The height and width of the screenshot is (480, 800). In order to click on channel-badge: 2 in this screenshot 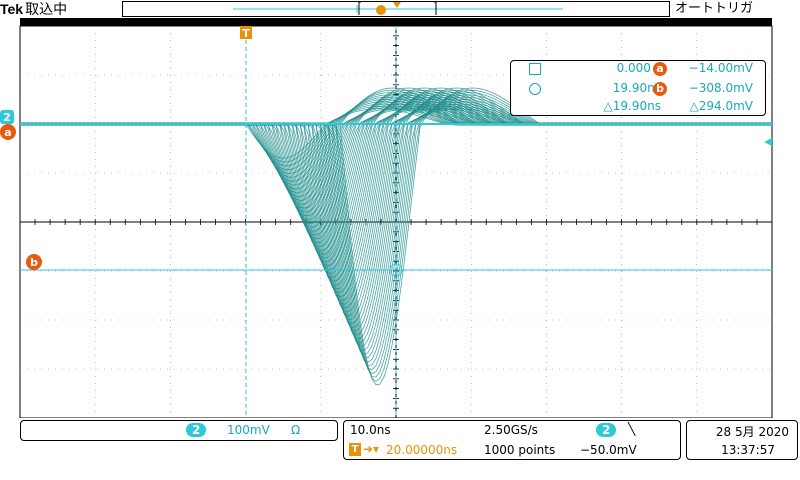, I will do `click(196, 430)`.